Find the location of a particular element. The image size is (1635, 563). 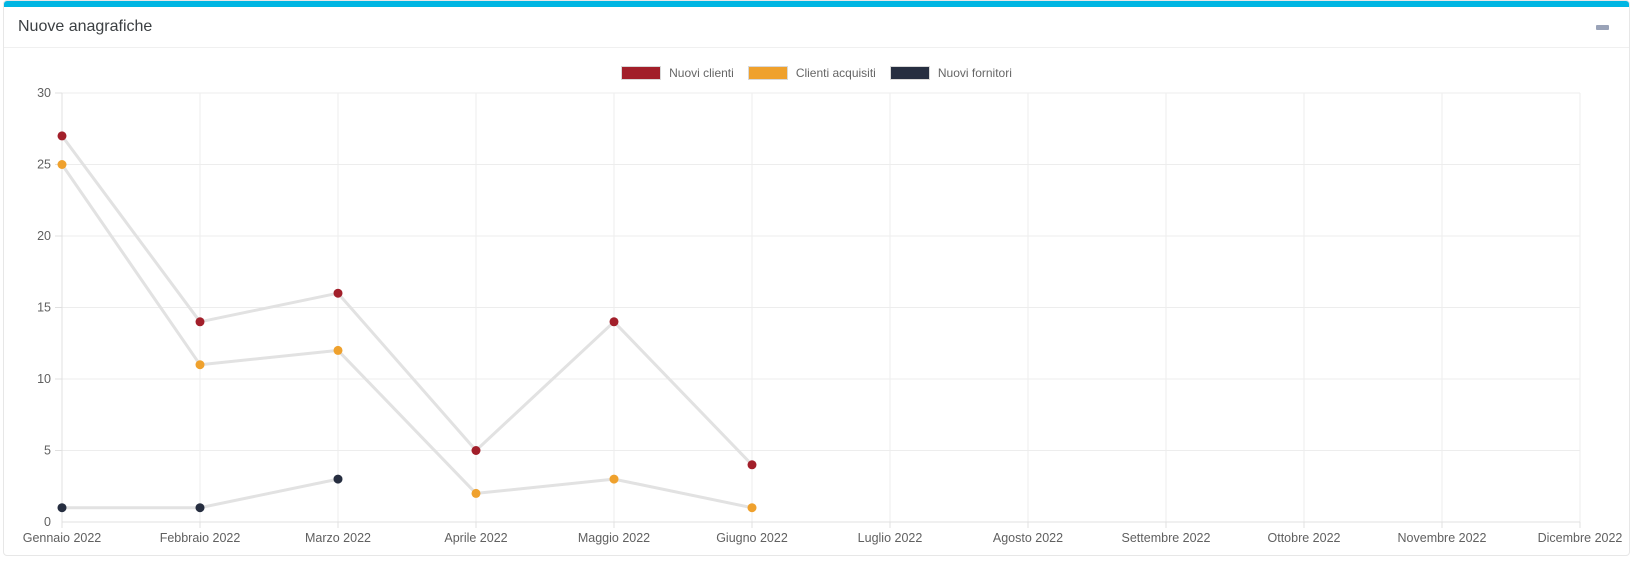

svg-text: 15 is located at coordinates (44, 308).